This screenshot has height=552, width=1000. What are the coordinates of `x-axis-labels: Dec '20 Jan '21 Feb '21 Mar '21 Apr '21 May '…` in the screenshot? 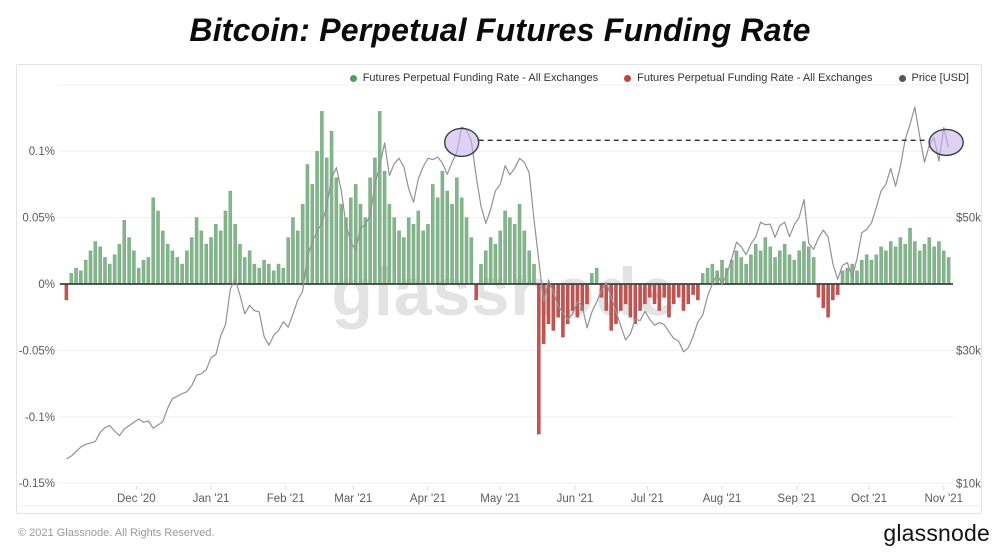 It's located at (540, 495).